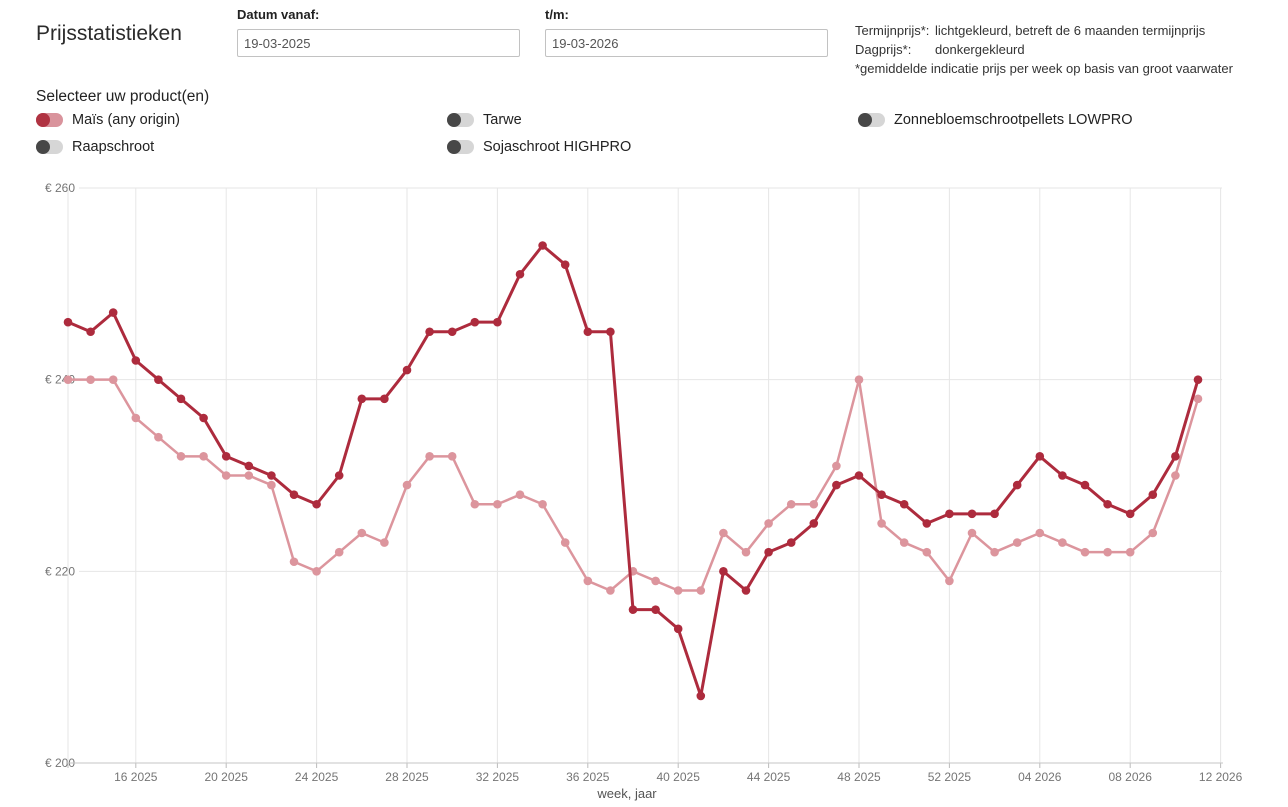 This screenshot has height=807, width=1288. What do you see at coordinates (95, 147) in the screenshot?
I see `product-toggle-raapschroot: Raapschroot` at bounding box center [95, 147].